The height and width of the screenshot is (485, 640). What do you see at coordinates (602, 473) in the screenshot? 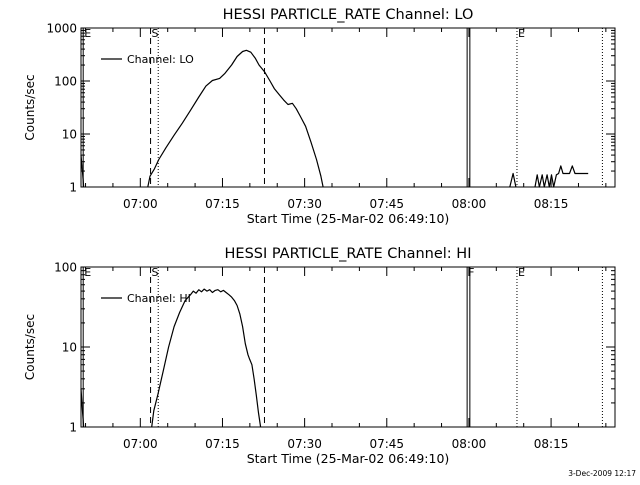
I see `footer-timestamp: 3-Dec-2009 12:17` at bounding box center [602, 473].